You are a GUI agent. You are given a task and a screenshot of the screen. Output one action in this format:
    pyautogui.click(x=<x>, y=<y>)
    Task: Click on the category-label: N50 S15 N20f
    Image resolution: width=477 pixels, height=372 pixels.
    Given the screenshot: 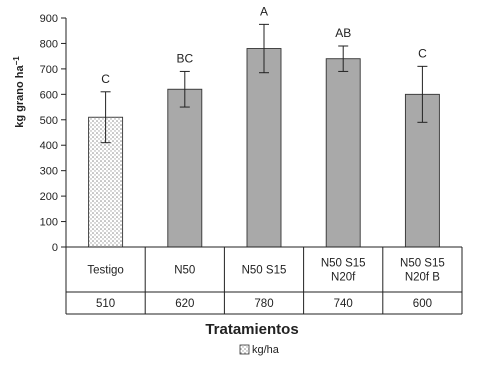 What is the action you would take?
    pyautogui.click(x=343, y=271)
    